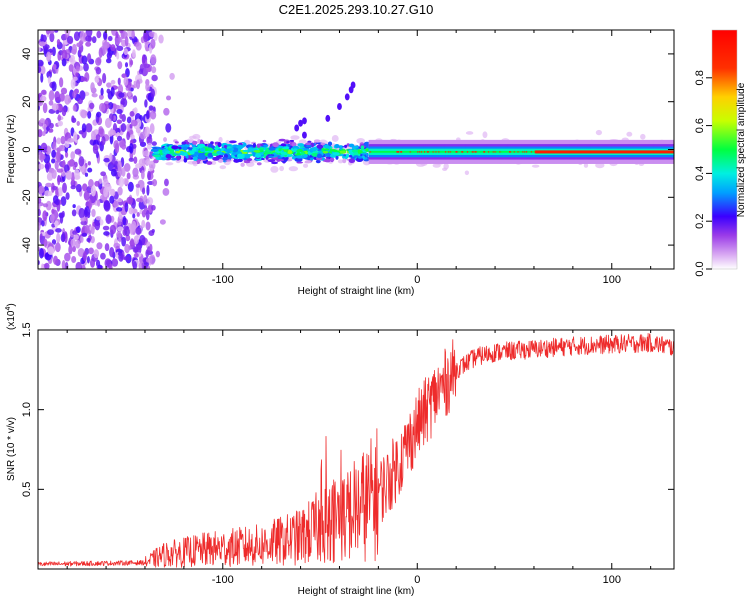 This screenshot has width=750, height=600. What do you see at coordinates (700, 221) in the screenshot?
I see `colorbar-tick-label: 0.2` at bounding box center [700, 221].